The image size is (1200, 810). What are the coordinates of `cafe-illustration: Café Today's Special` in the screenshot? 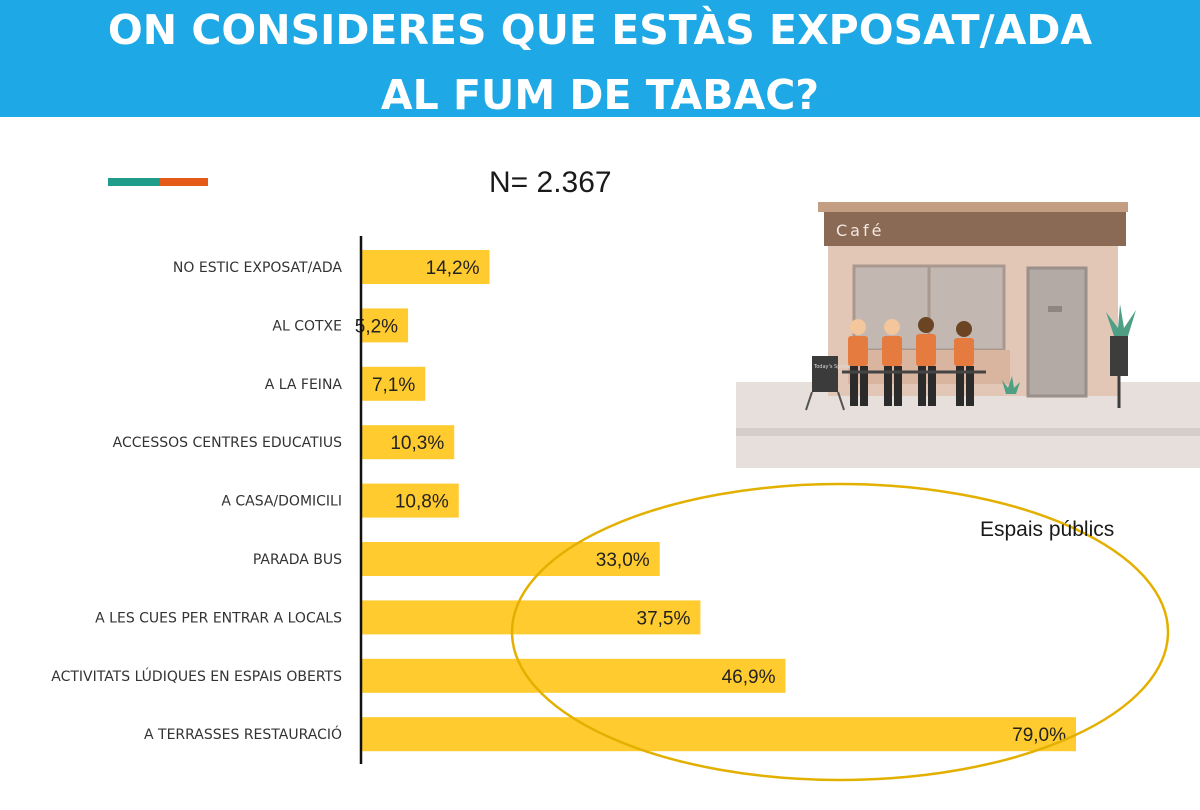 It's located at (968, 335).